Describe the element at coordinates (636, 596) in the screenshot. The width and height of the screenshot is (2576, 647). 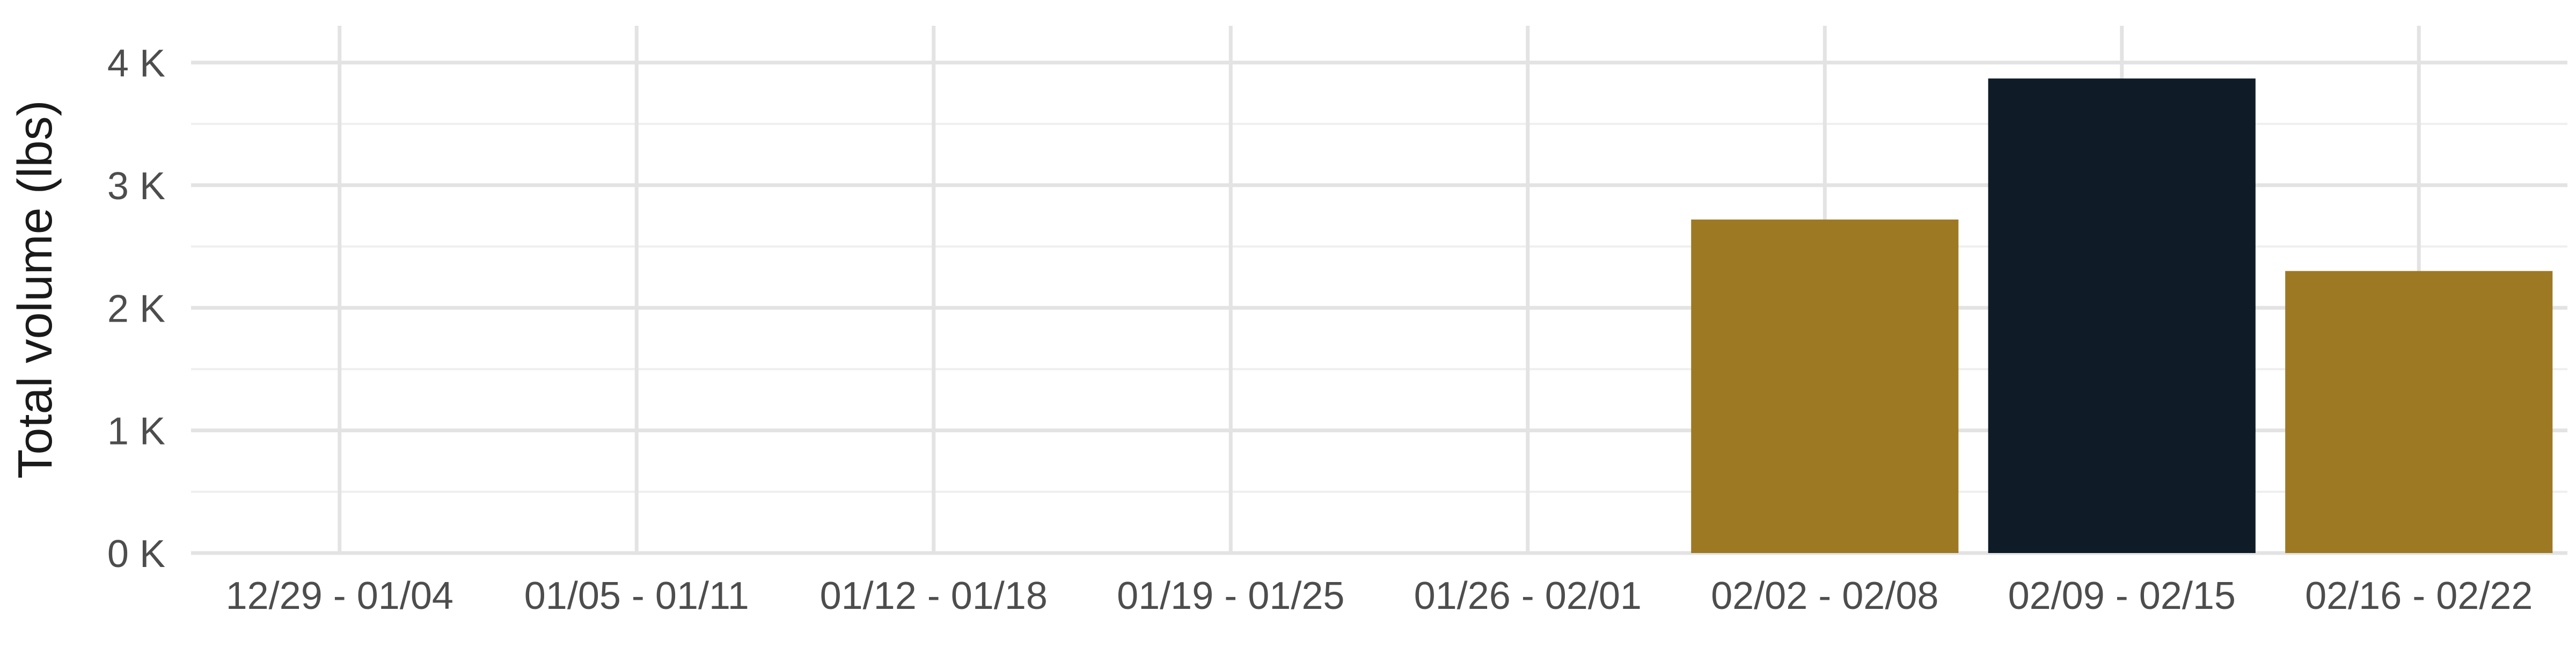
I see `x-tick-label: 01/05 - 01/11` at that location.